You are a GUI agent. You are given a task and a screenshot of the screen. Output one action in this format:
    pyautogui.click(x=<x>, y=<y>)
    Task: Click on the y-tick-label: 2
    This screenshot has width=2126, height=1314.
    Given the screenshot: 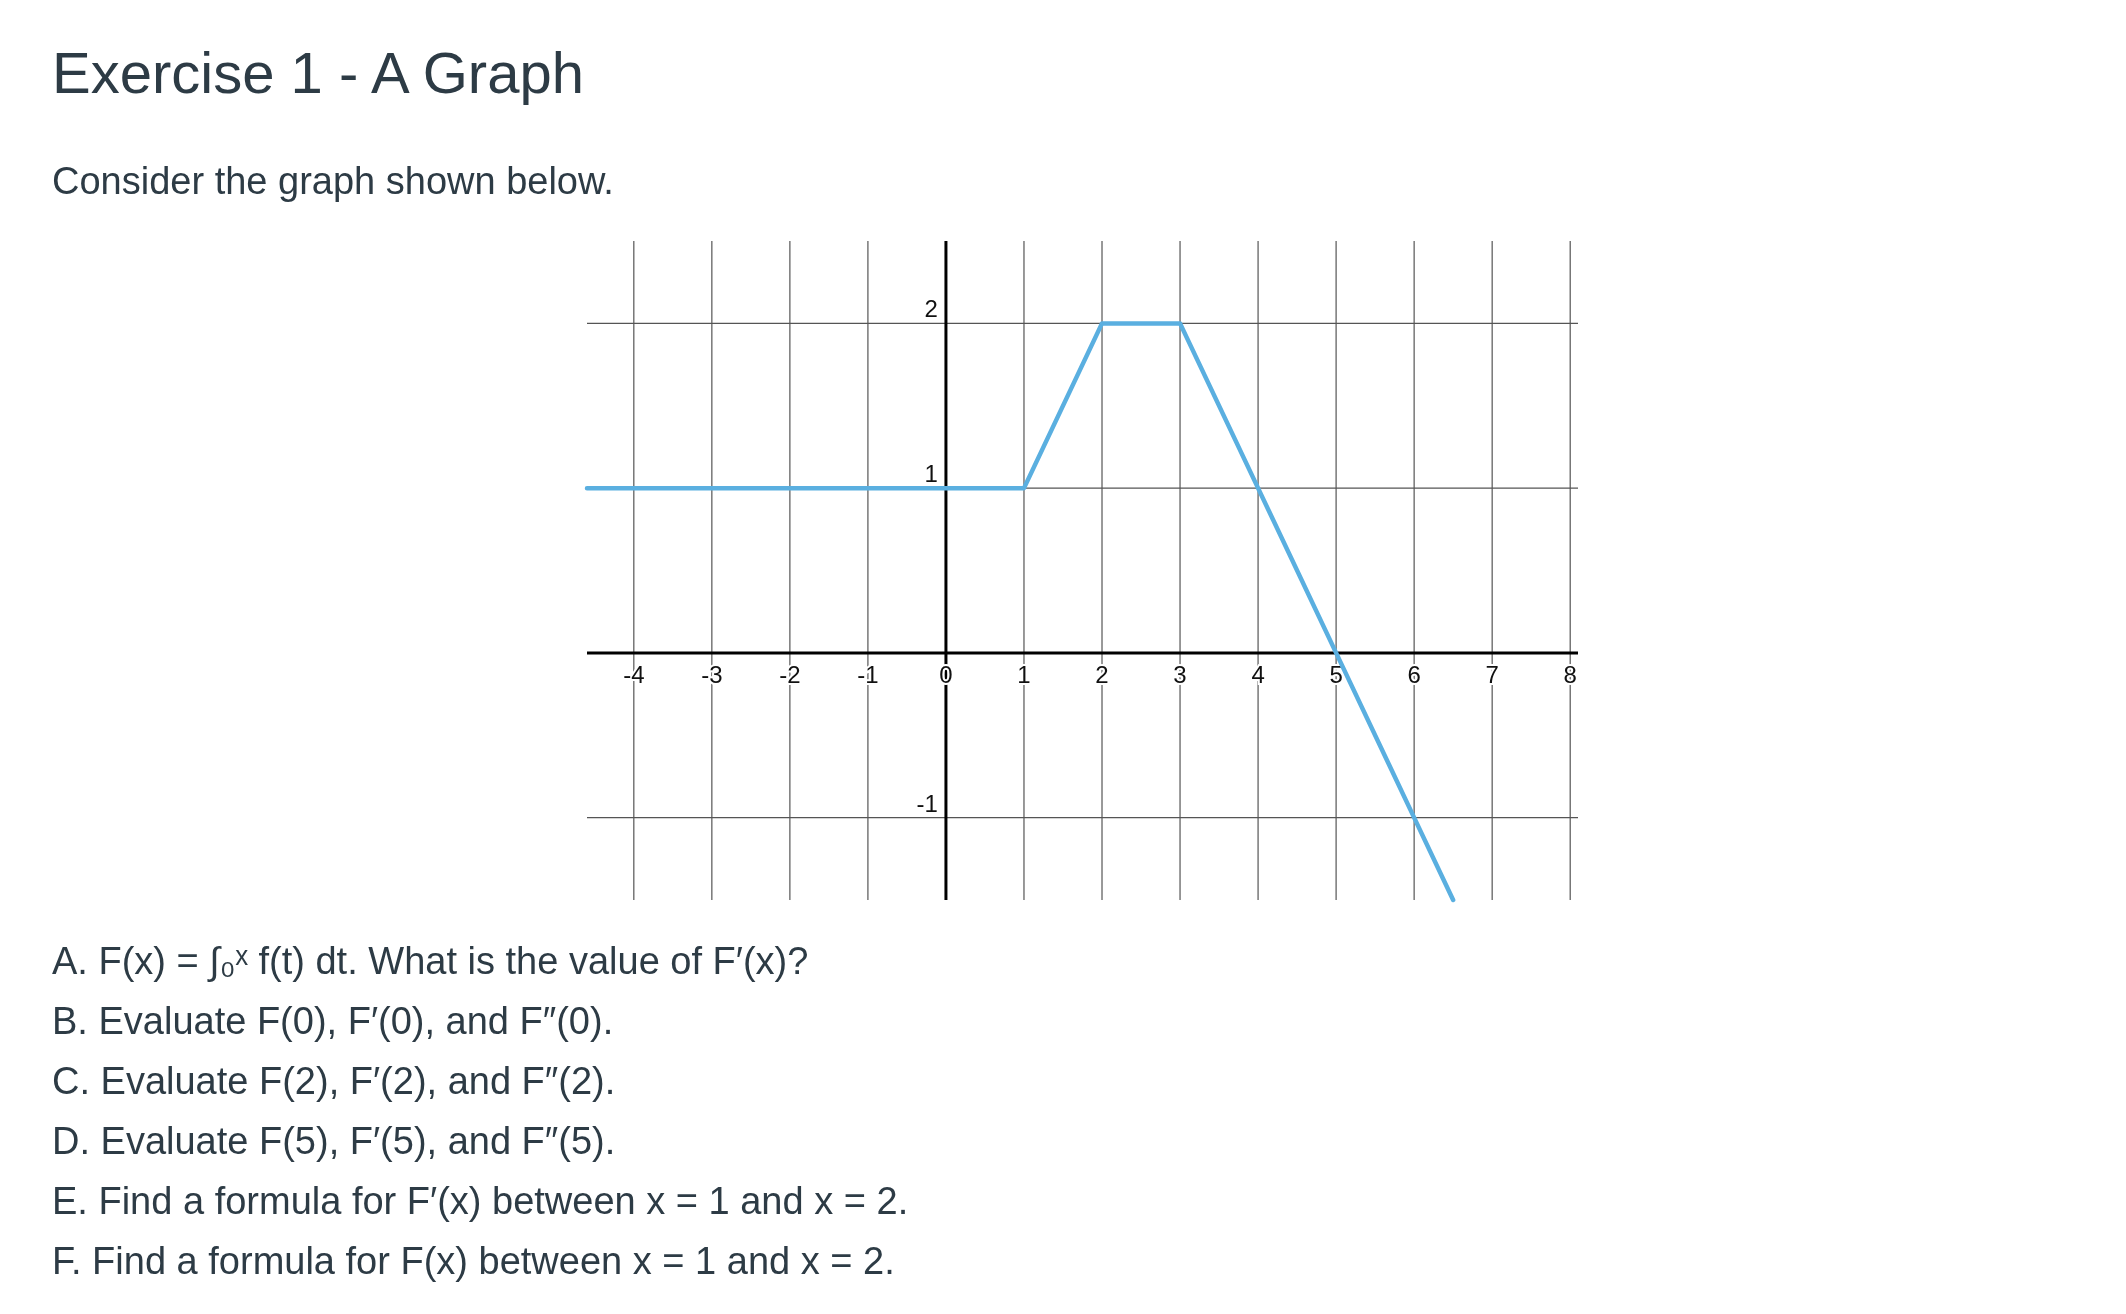 What is the action you would take?
    pyautogui.click(x=931, y=309)
    